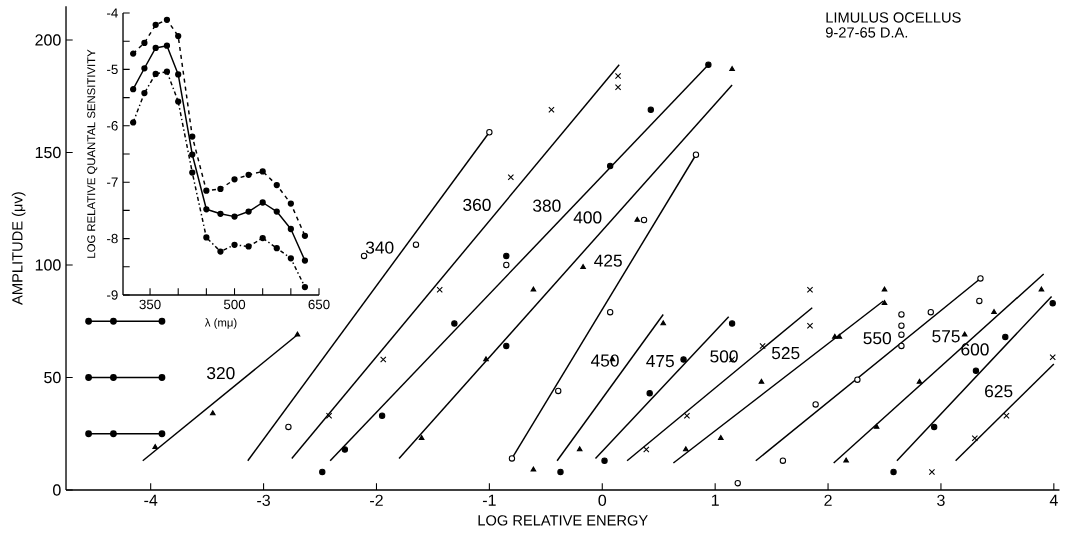 This screenshot has width=1065, height=539. Describe the element at coordinates (866, 32) in the screenshot. I see `annotation: 9-27-65 D.A.` at that location.